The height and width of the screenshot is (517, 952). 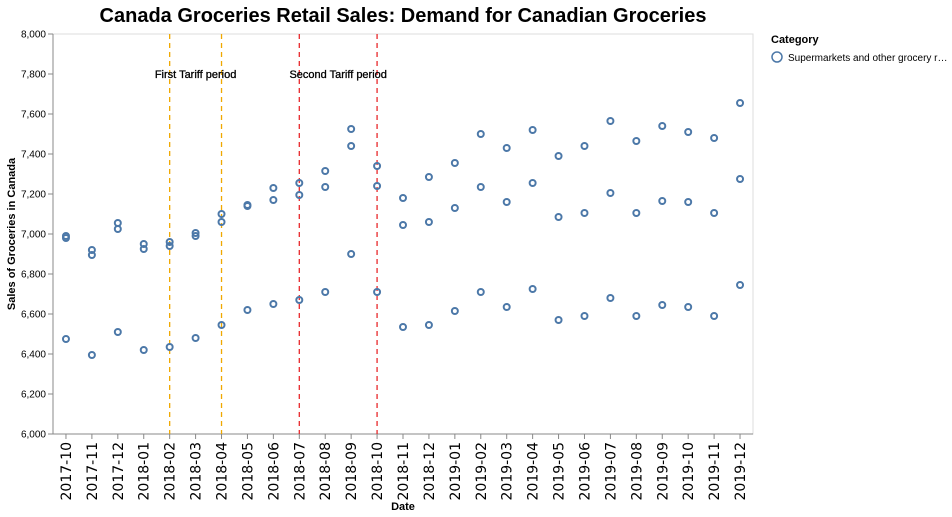 What do you see at coordinates (352, 471) in the screenshot?
I see `x-tick-label: 2018-09` at bounding box center [352, 471].